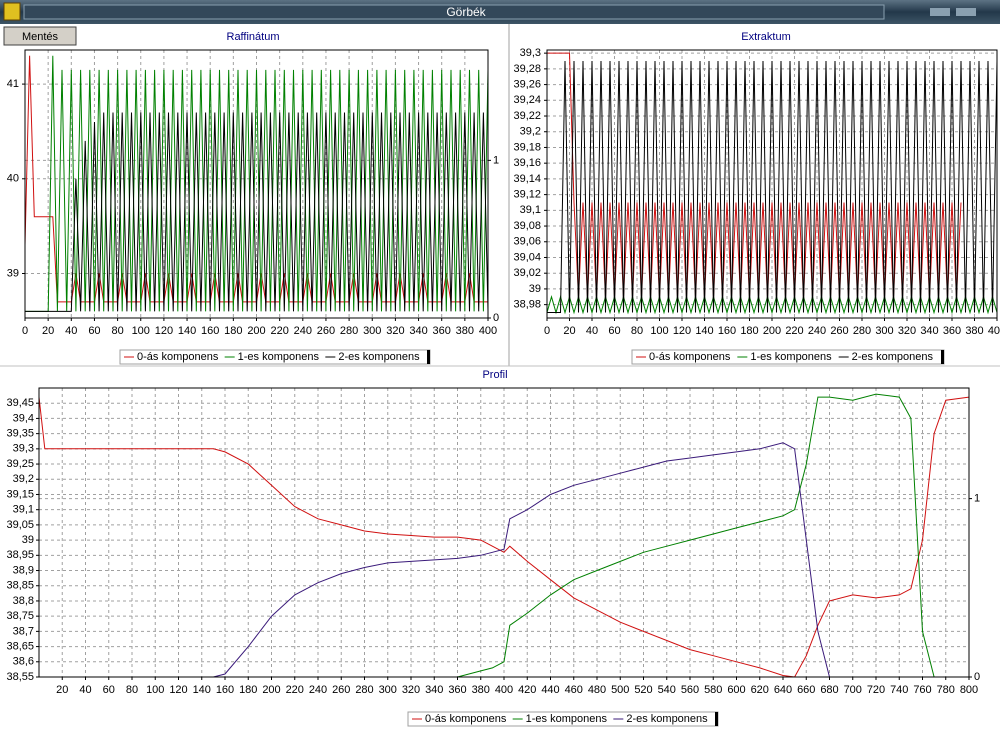 Image resolution: width=1000 pixels, height=736 pixels. I want to click on y-tick-label: 38,6, so click(23, 662).